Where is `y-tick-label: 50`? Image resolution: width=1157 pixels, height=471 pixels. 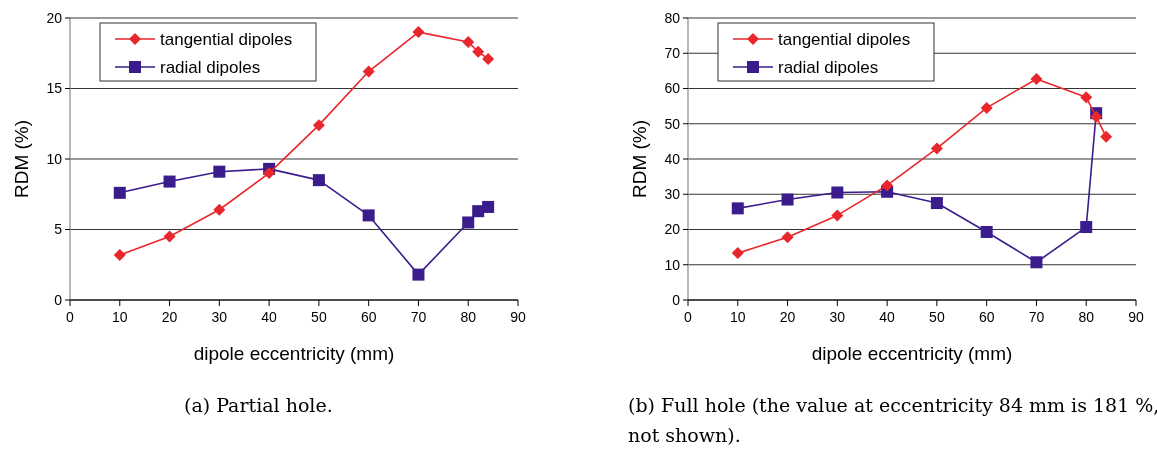
y-tick-label: 50 is located at coordinates (672, 123).